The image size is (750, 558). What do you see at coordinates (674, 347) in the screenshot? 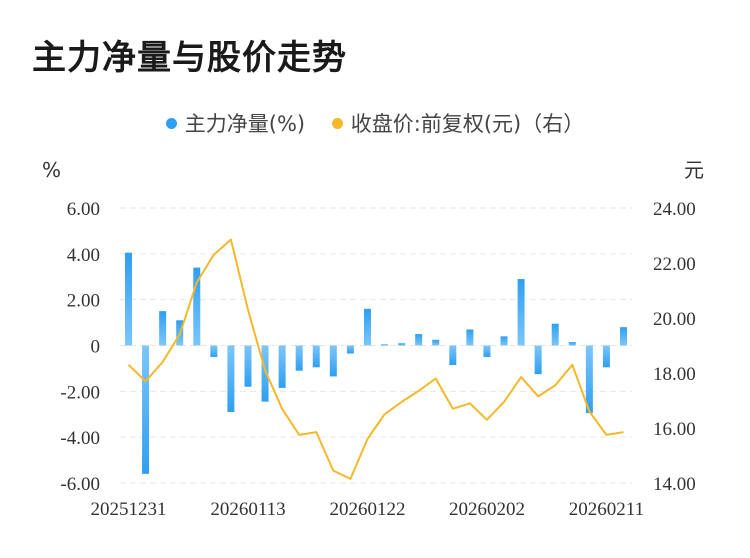
I see `right-axis-ticks: 24.00 22.00 20.00 18.00 16.00 14.00` at bounding box center [674, 347].